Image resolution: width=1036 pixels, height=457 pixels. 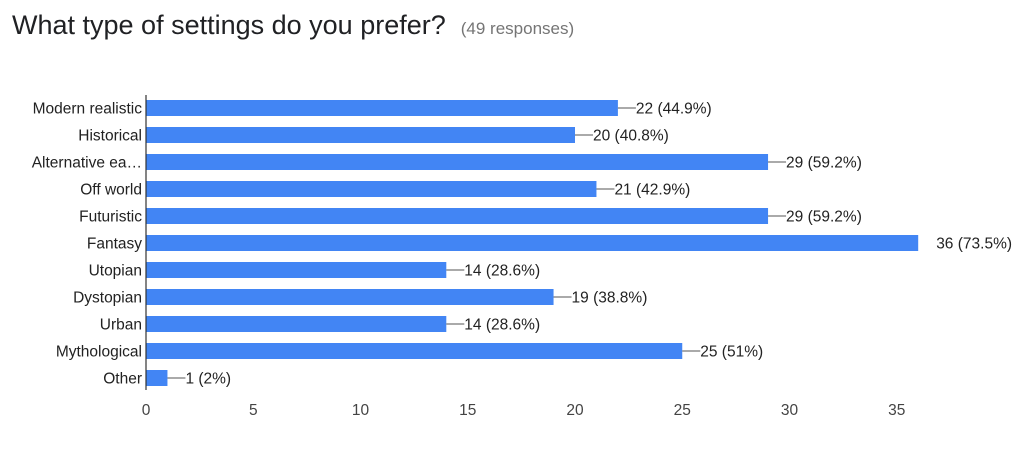 What do you see at coordinates (114, 244) in the screenshot?
I see `category-label: Fantasy` at bounding box center [114, 244].